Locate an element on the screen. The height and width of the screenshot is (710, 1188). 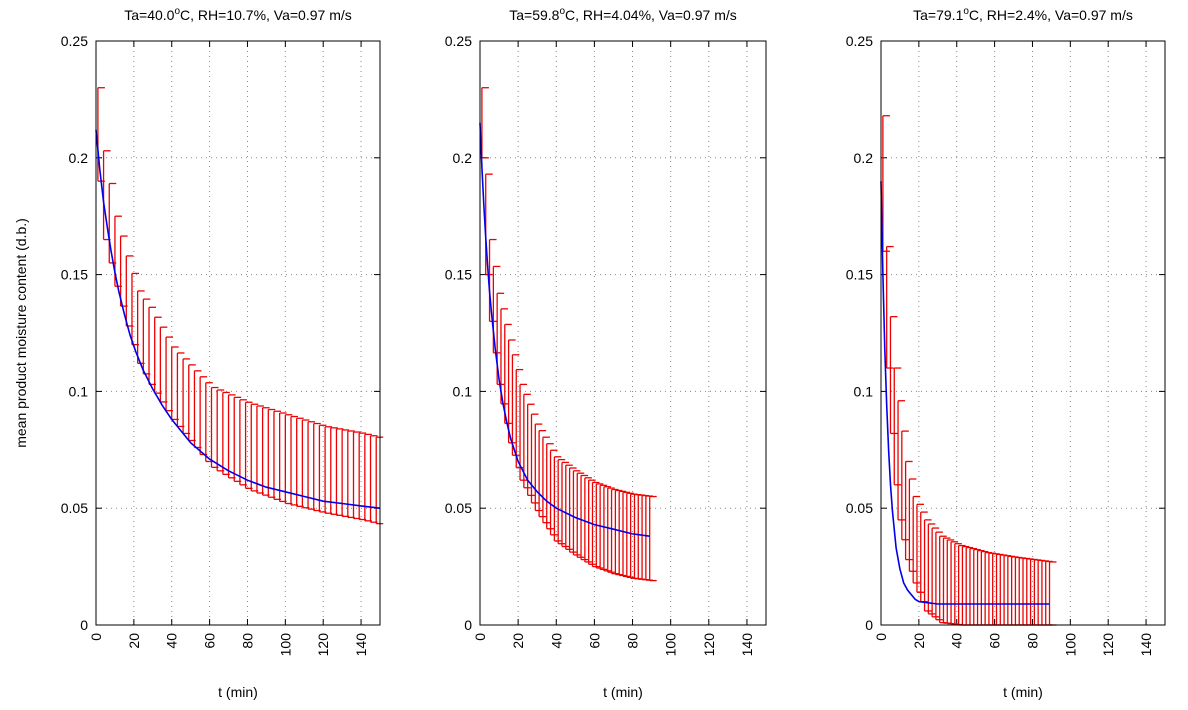
chart-title-part: C, RH=2.4%, Va=0.97 m/s is located at coordinates (1051, 15).